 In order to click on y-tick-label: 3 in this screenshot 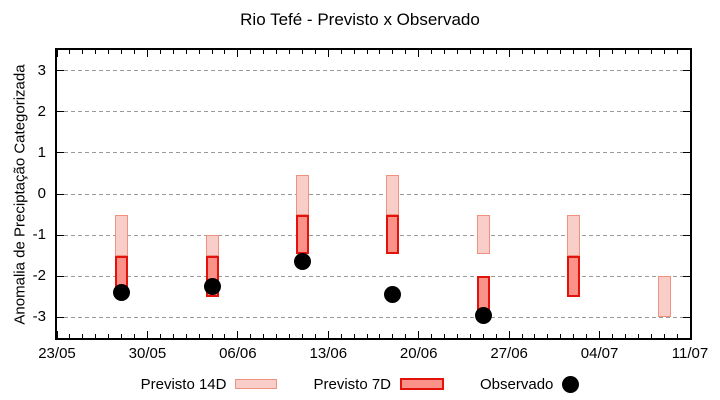, I will do `click(41, 70)`.